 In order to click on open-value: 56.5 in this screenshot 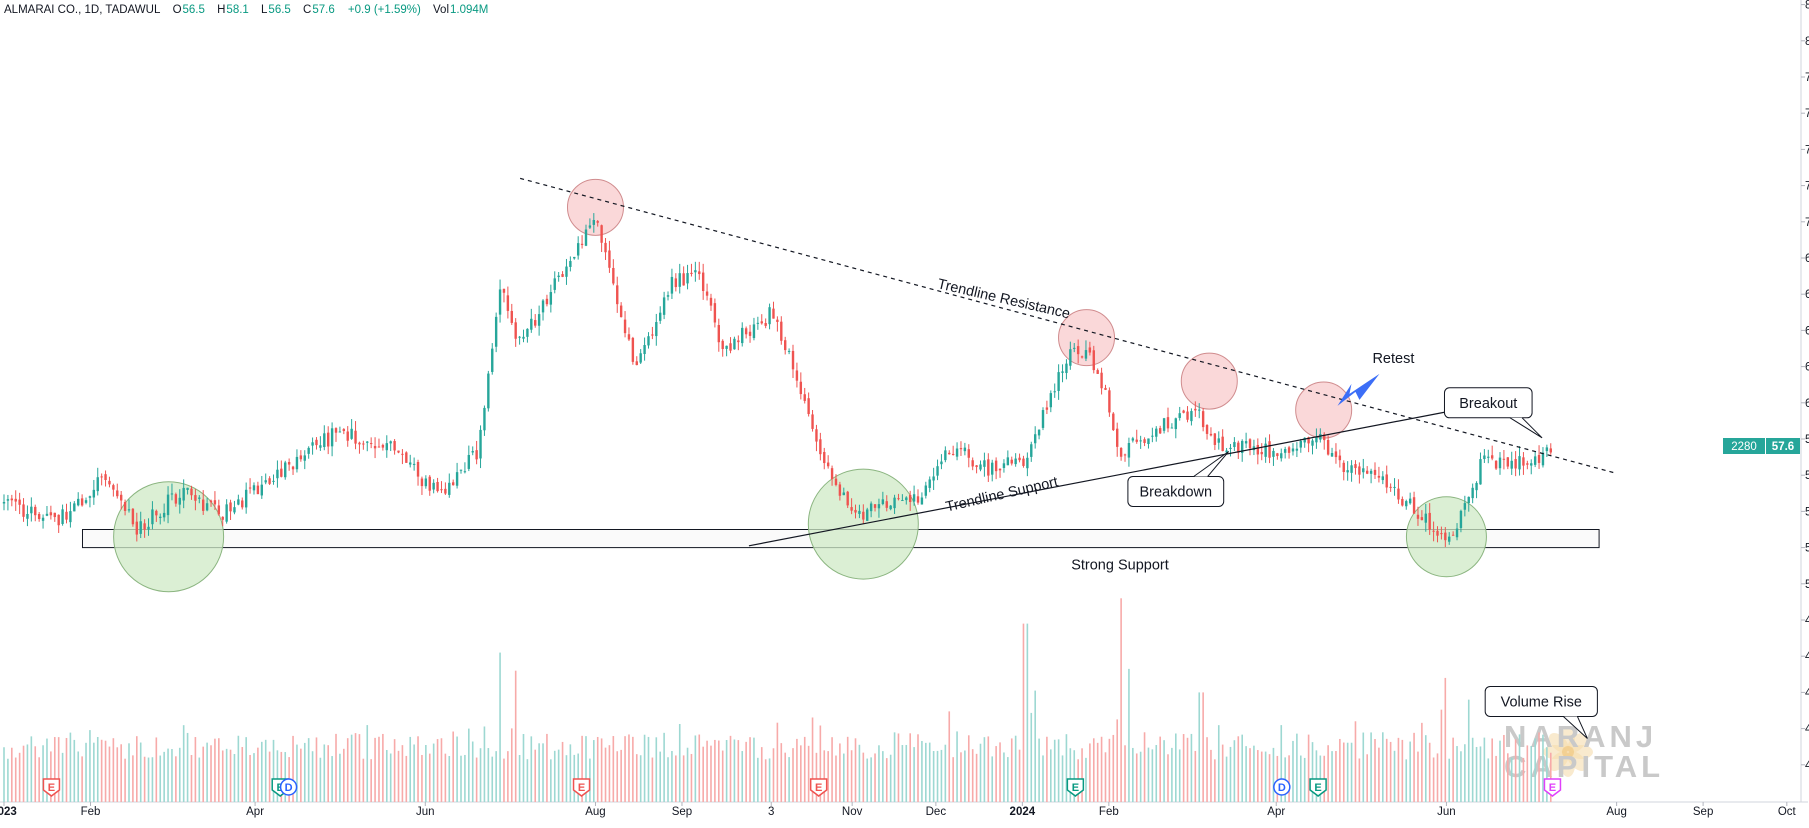, I will do `click(193, 10)`.